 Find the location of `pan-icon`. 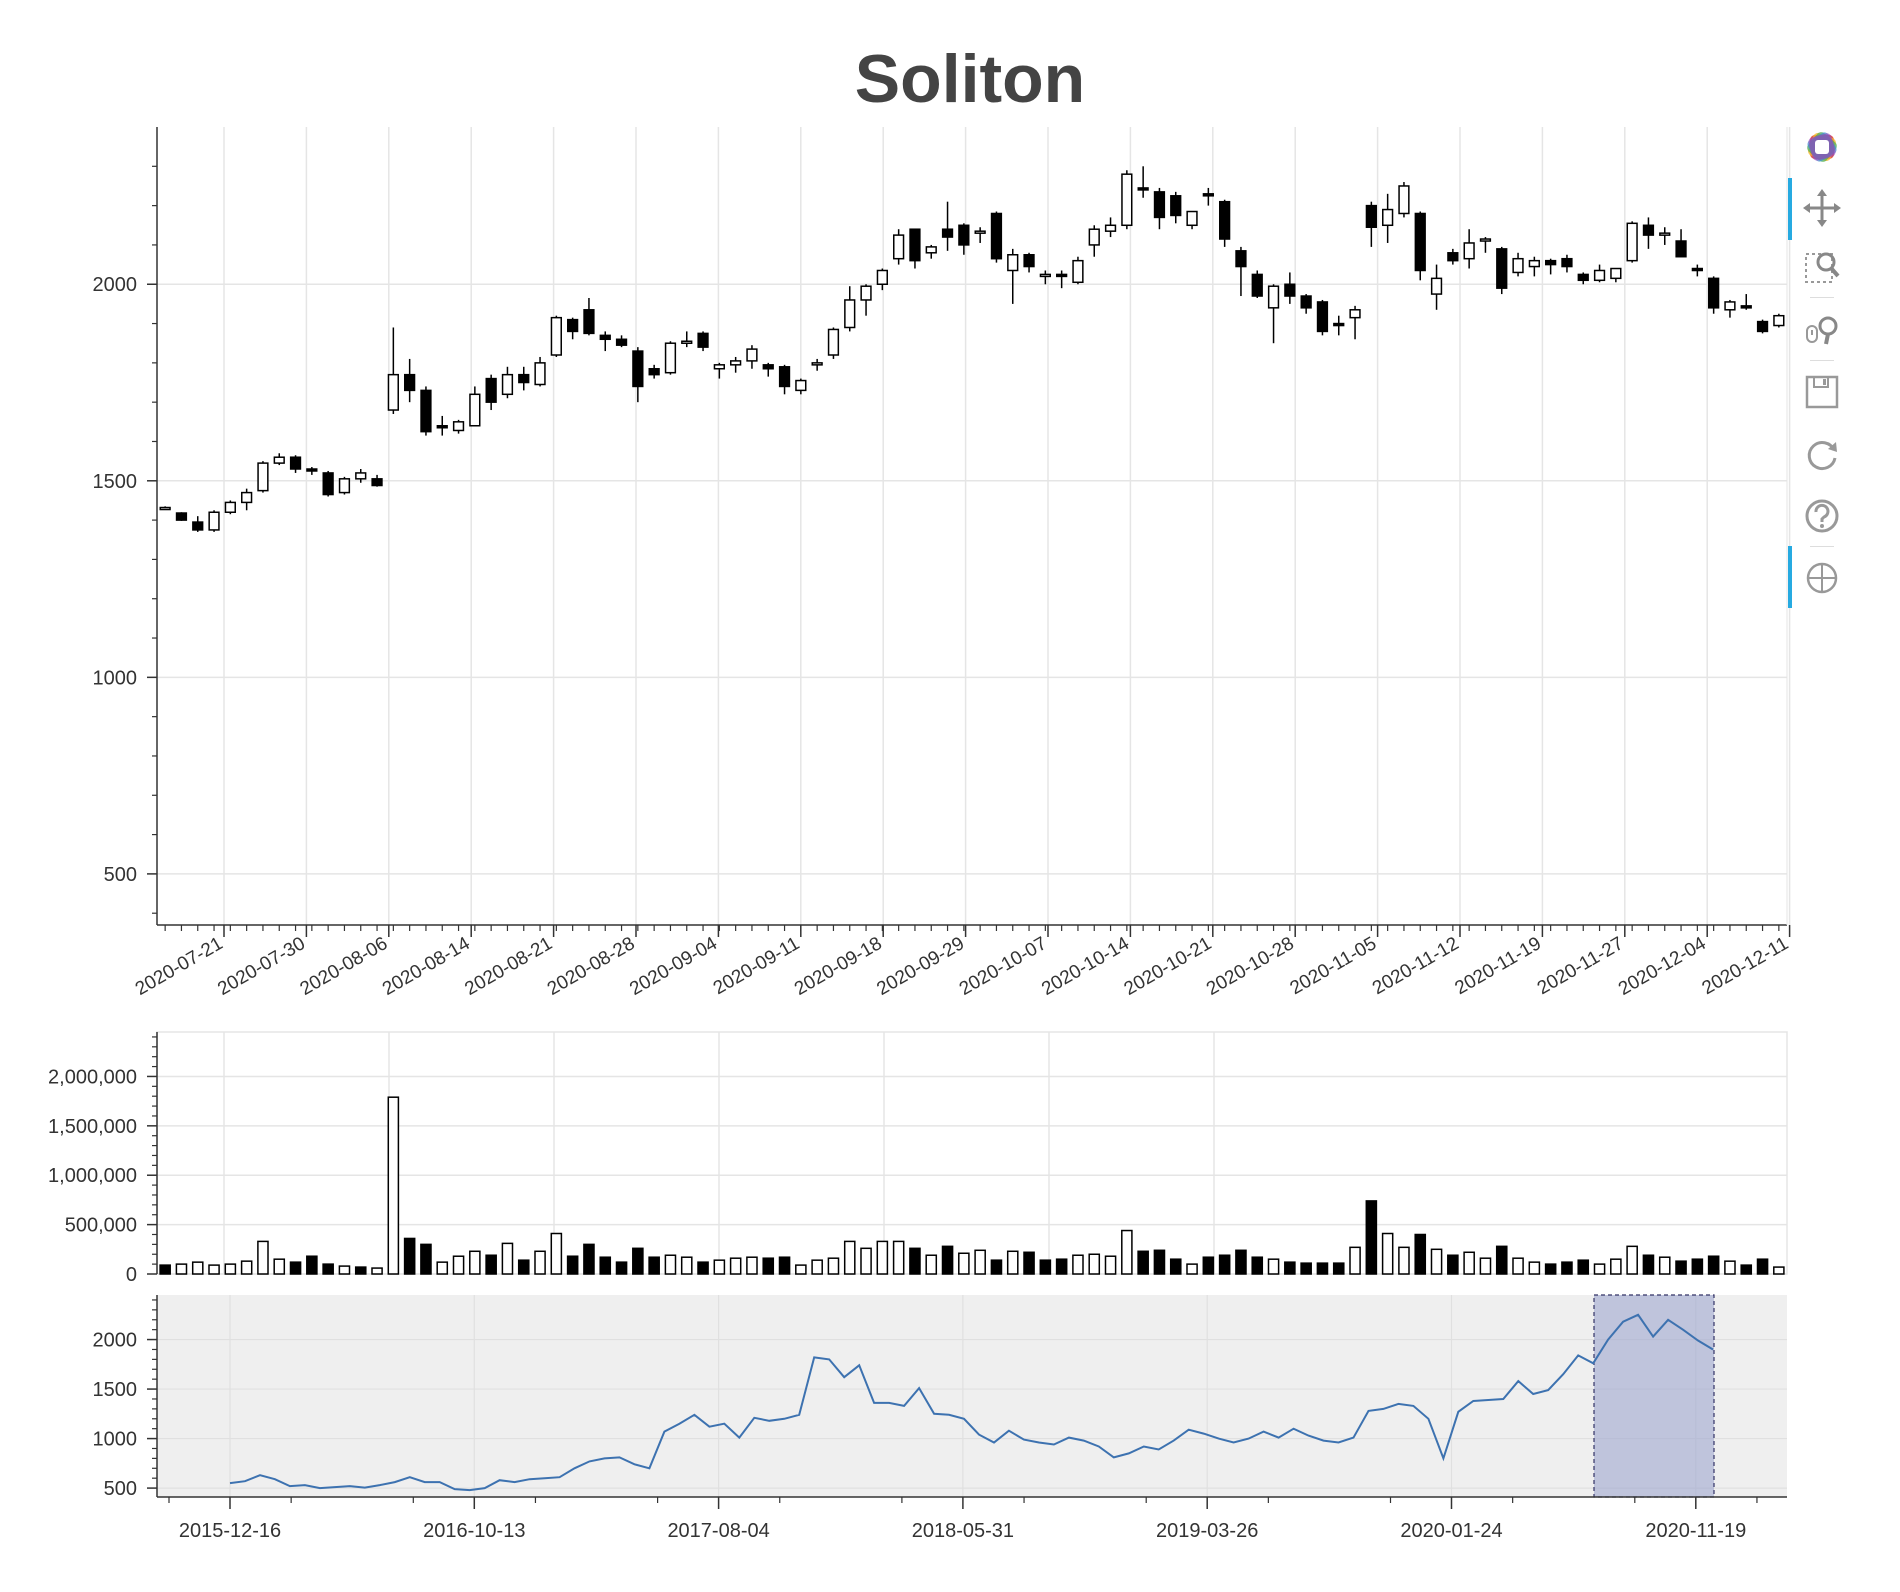

pan-icon is located at coordinates (1822, 208).